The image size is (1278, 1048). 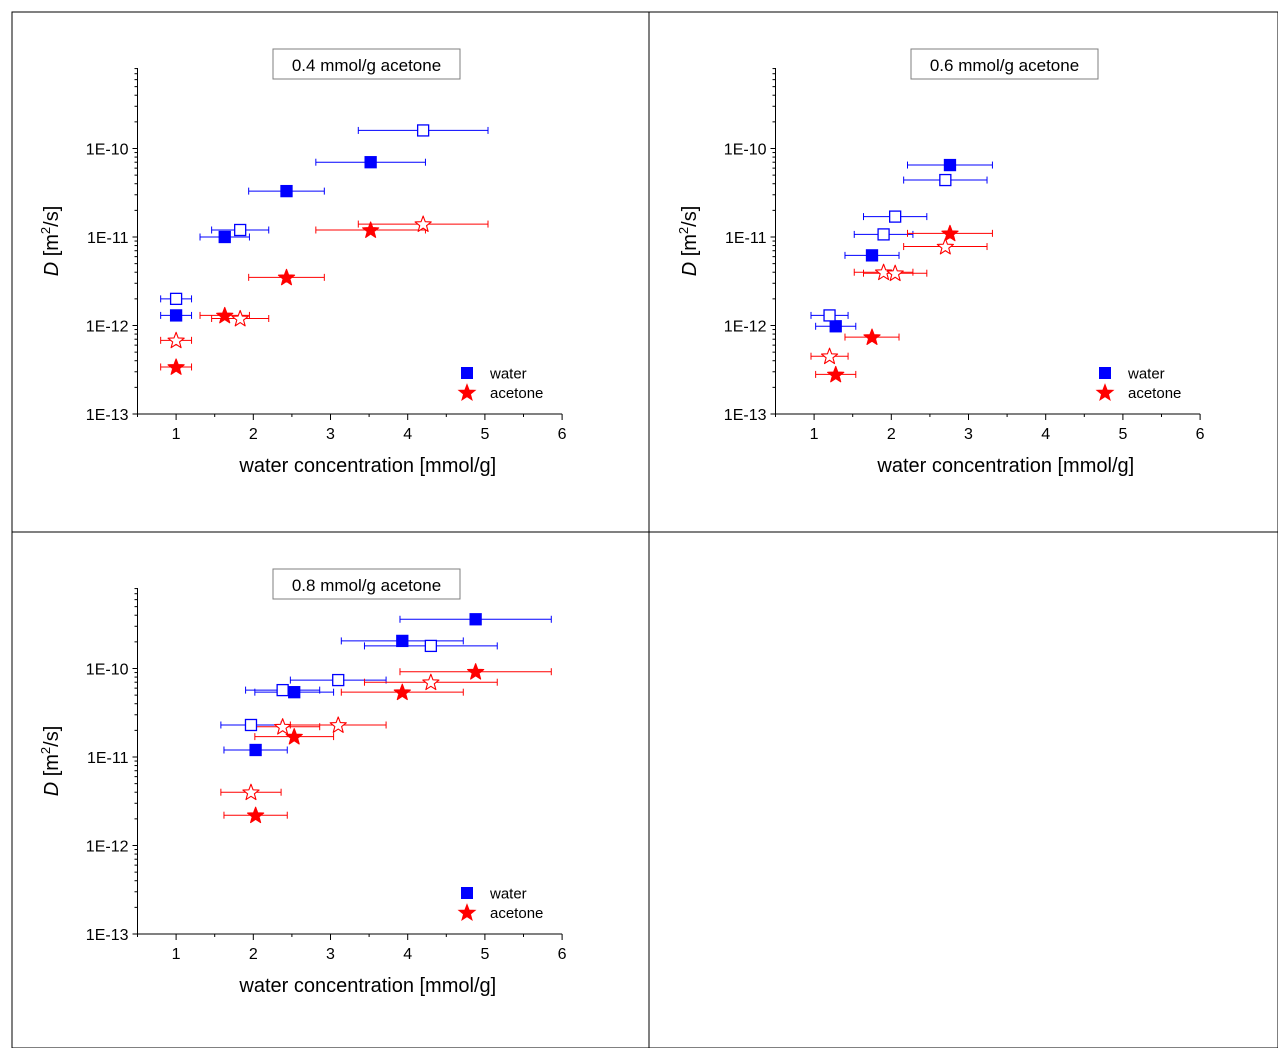 I want to click on chart-title: 0.8 mmol/g acetone, so click(x=366, y=585).